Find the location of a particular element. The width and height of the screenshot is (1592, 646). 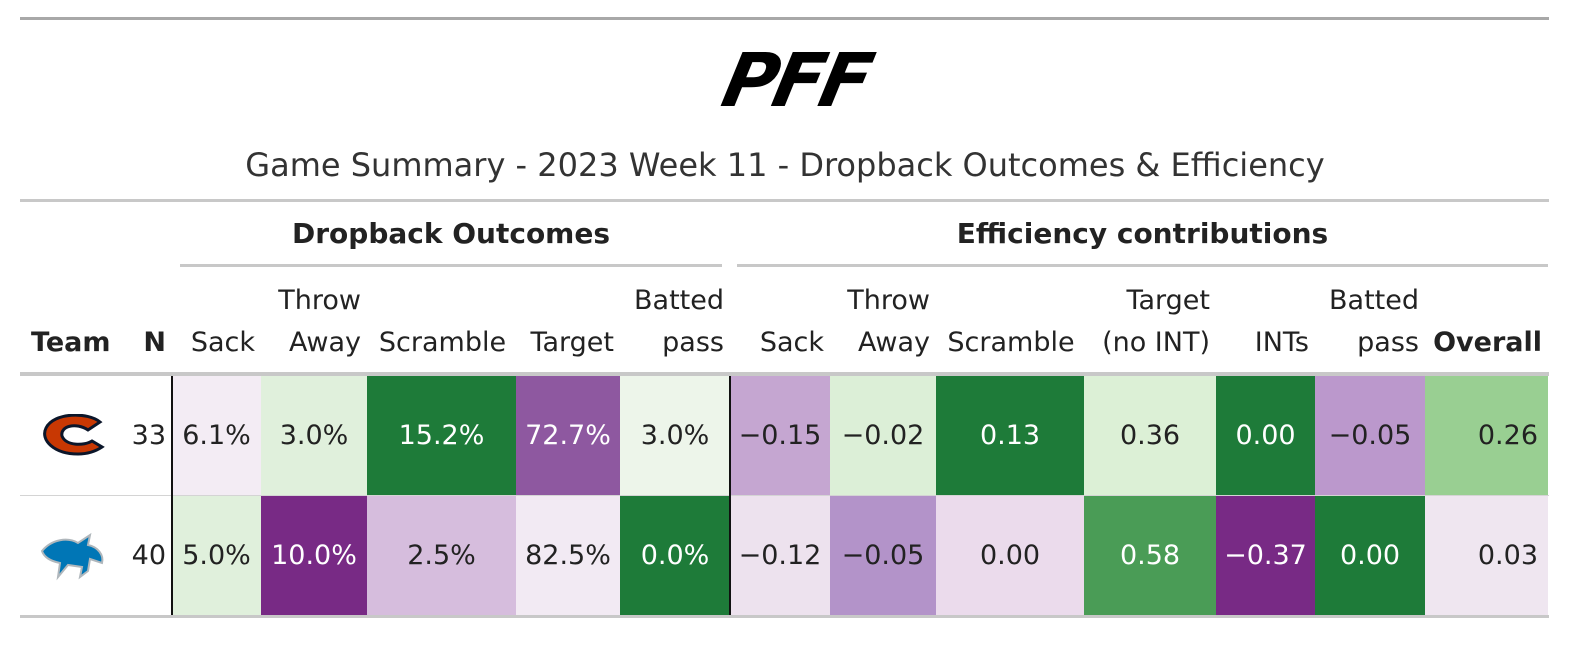

value-cell: 2.5% is located at coordinates (441, 555).